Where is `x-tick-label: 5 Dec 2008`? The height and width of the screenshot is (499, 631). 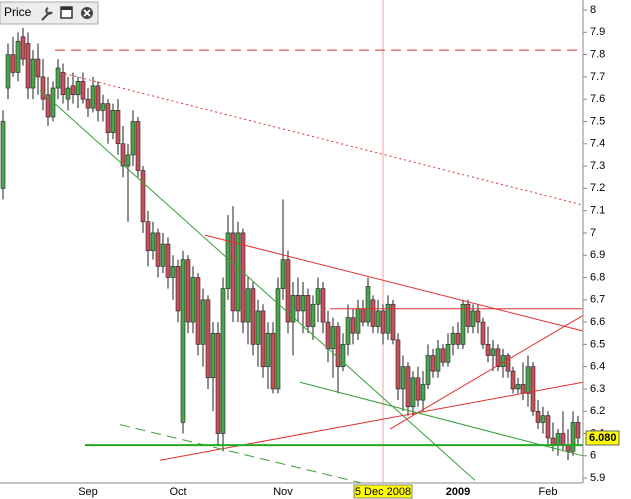
x-tick-label: 5 Dec 2008 is located at coordinates (383, 492).